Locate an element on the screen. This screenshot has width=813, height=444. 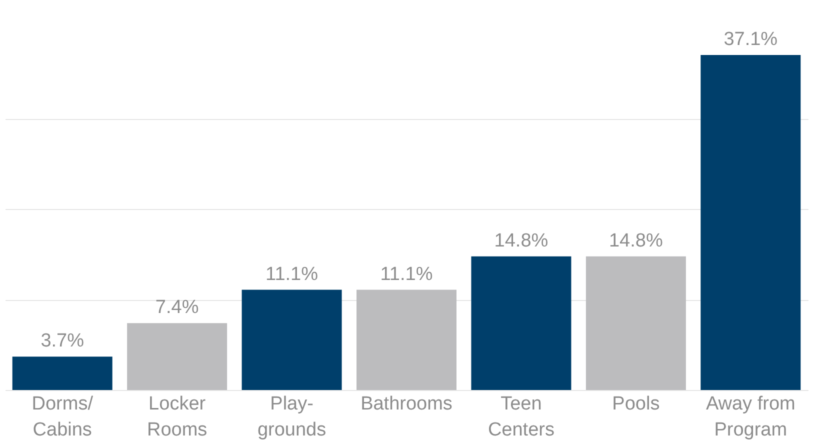
x-tick-label: Away from Program is located at coordinates (751, 417).